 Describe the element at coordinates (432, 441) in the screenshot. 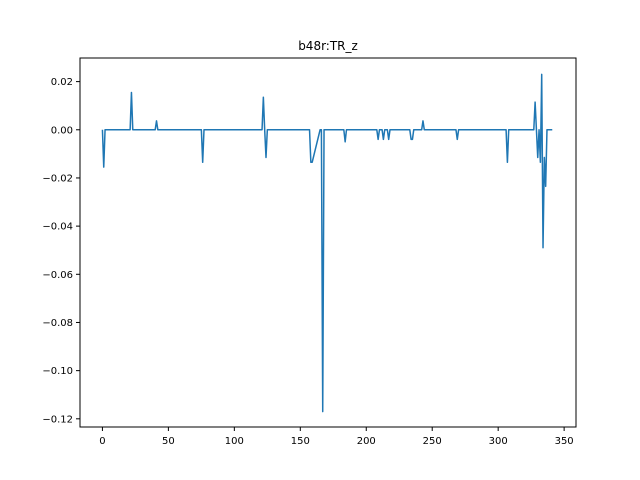

I see `x-tick-label: 250` at that location.